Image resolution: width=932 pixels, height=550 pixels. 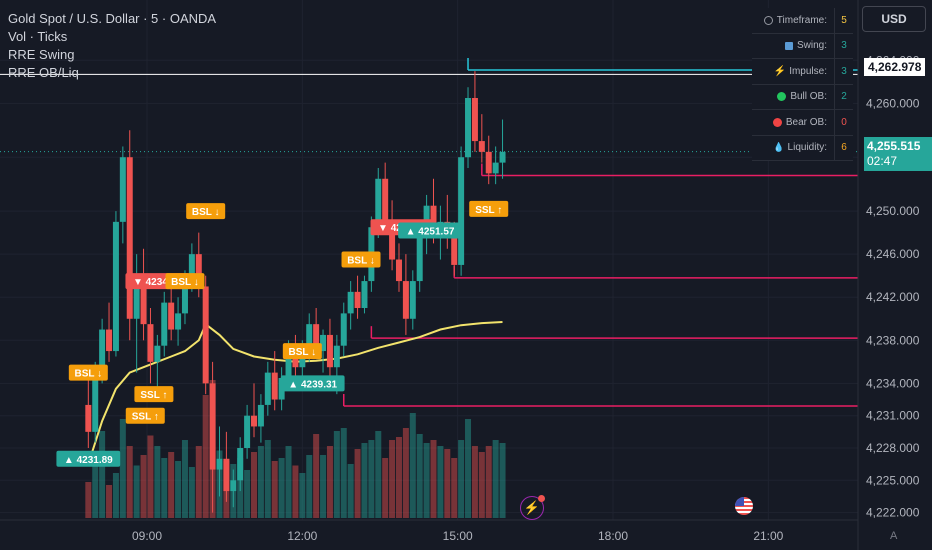 What do you see at coordinates (807, 148) in the screenshot?
I see `stats-label: Liquidity:` at bounding box center [807, 148].